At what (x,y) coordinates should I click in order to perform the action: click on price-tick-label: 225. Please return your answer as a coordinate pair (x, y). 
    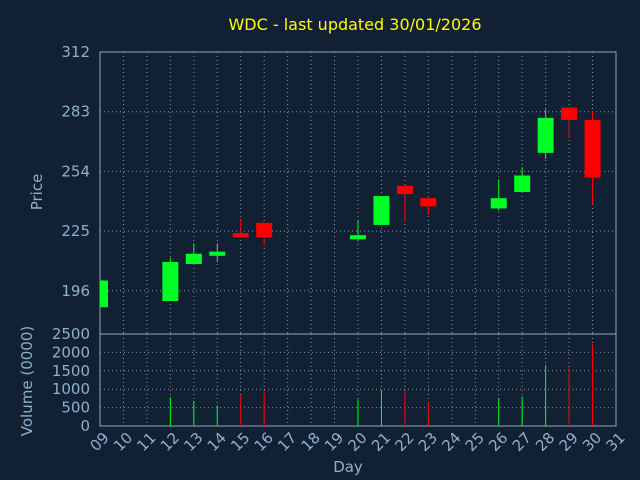
    Looking at the image, I should click on (75, 231).